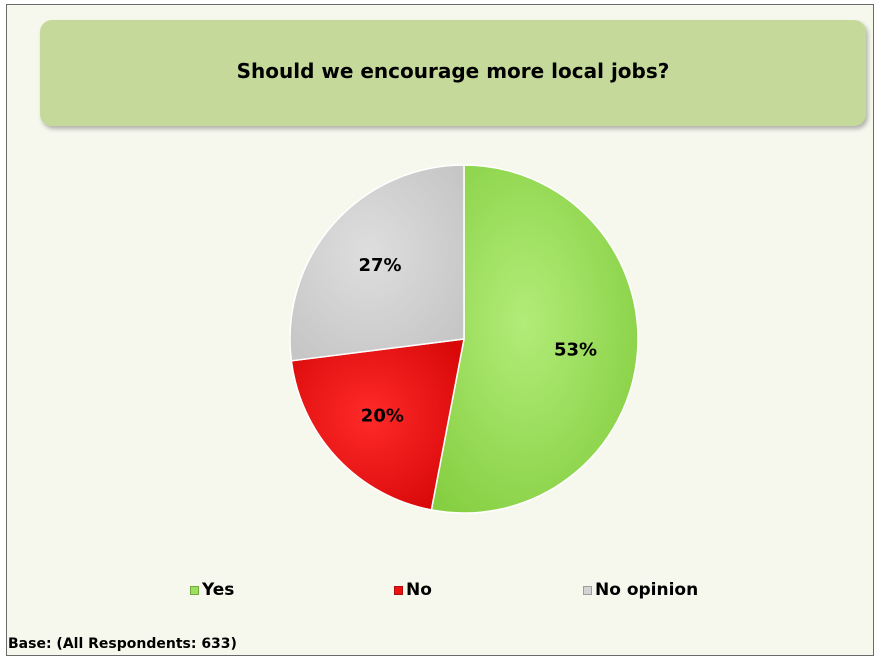  I want to click on slice-label-yes: 53%, so click(575, 350).